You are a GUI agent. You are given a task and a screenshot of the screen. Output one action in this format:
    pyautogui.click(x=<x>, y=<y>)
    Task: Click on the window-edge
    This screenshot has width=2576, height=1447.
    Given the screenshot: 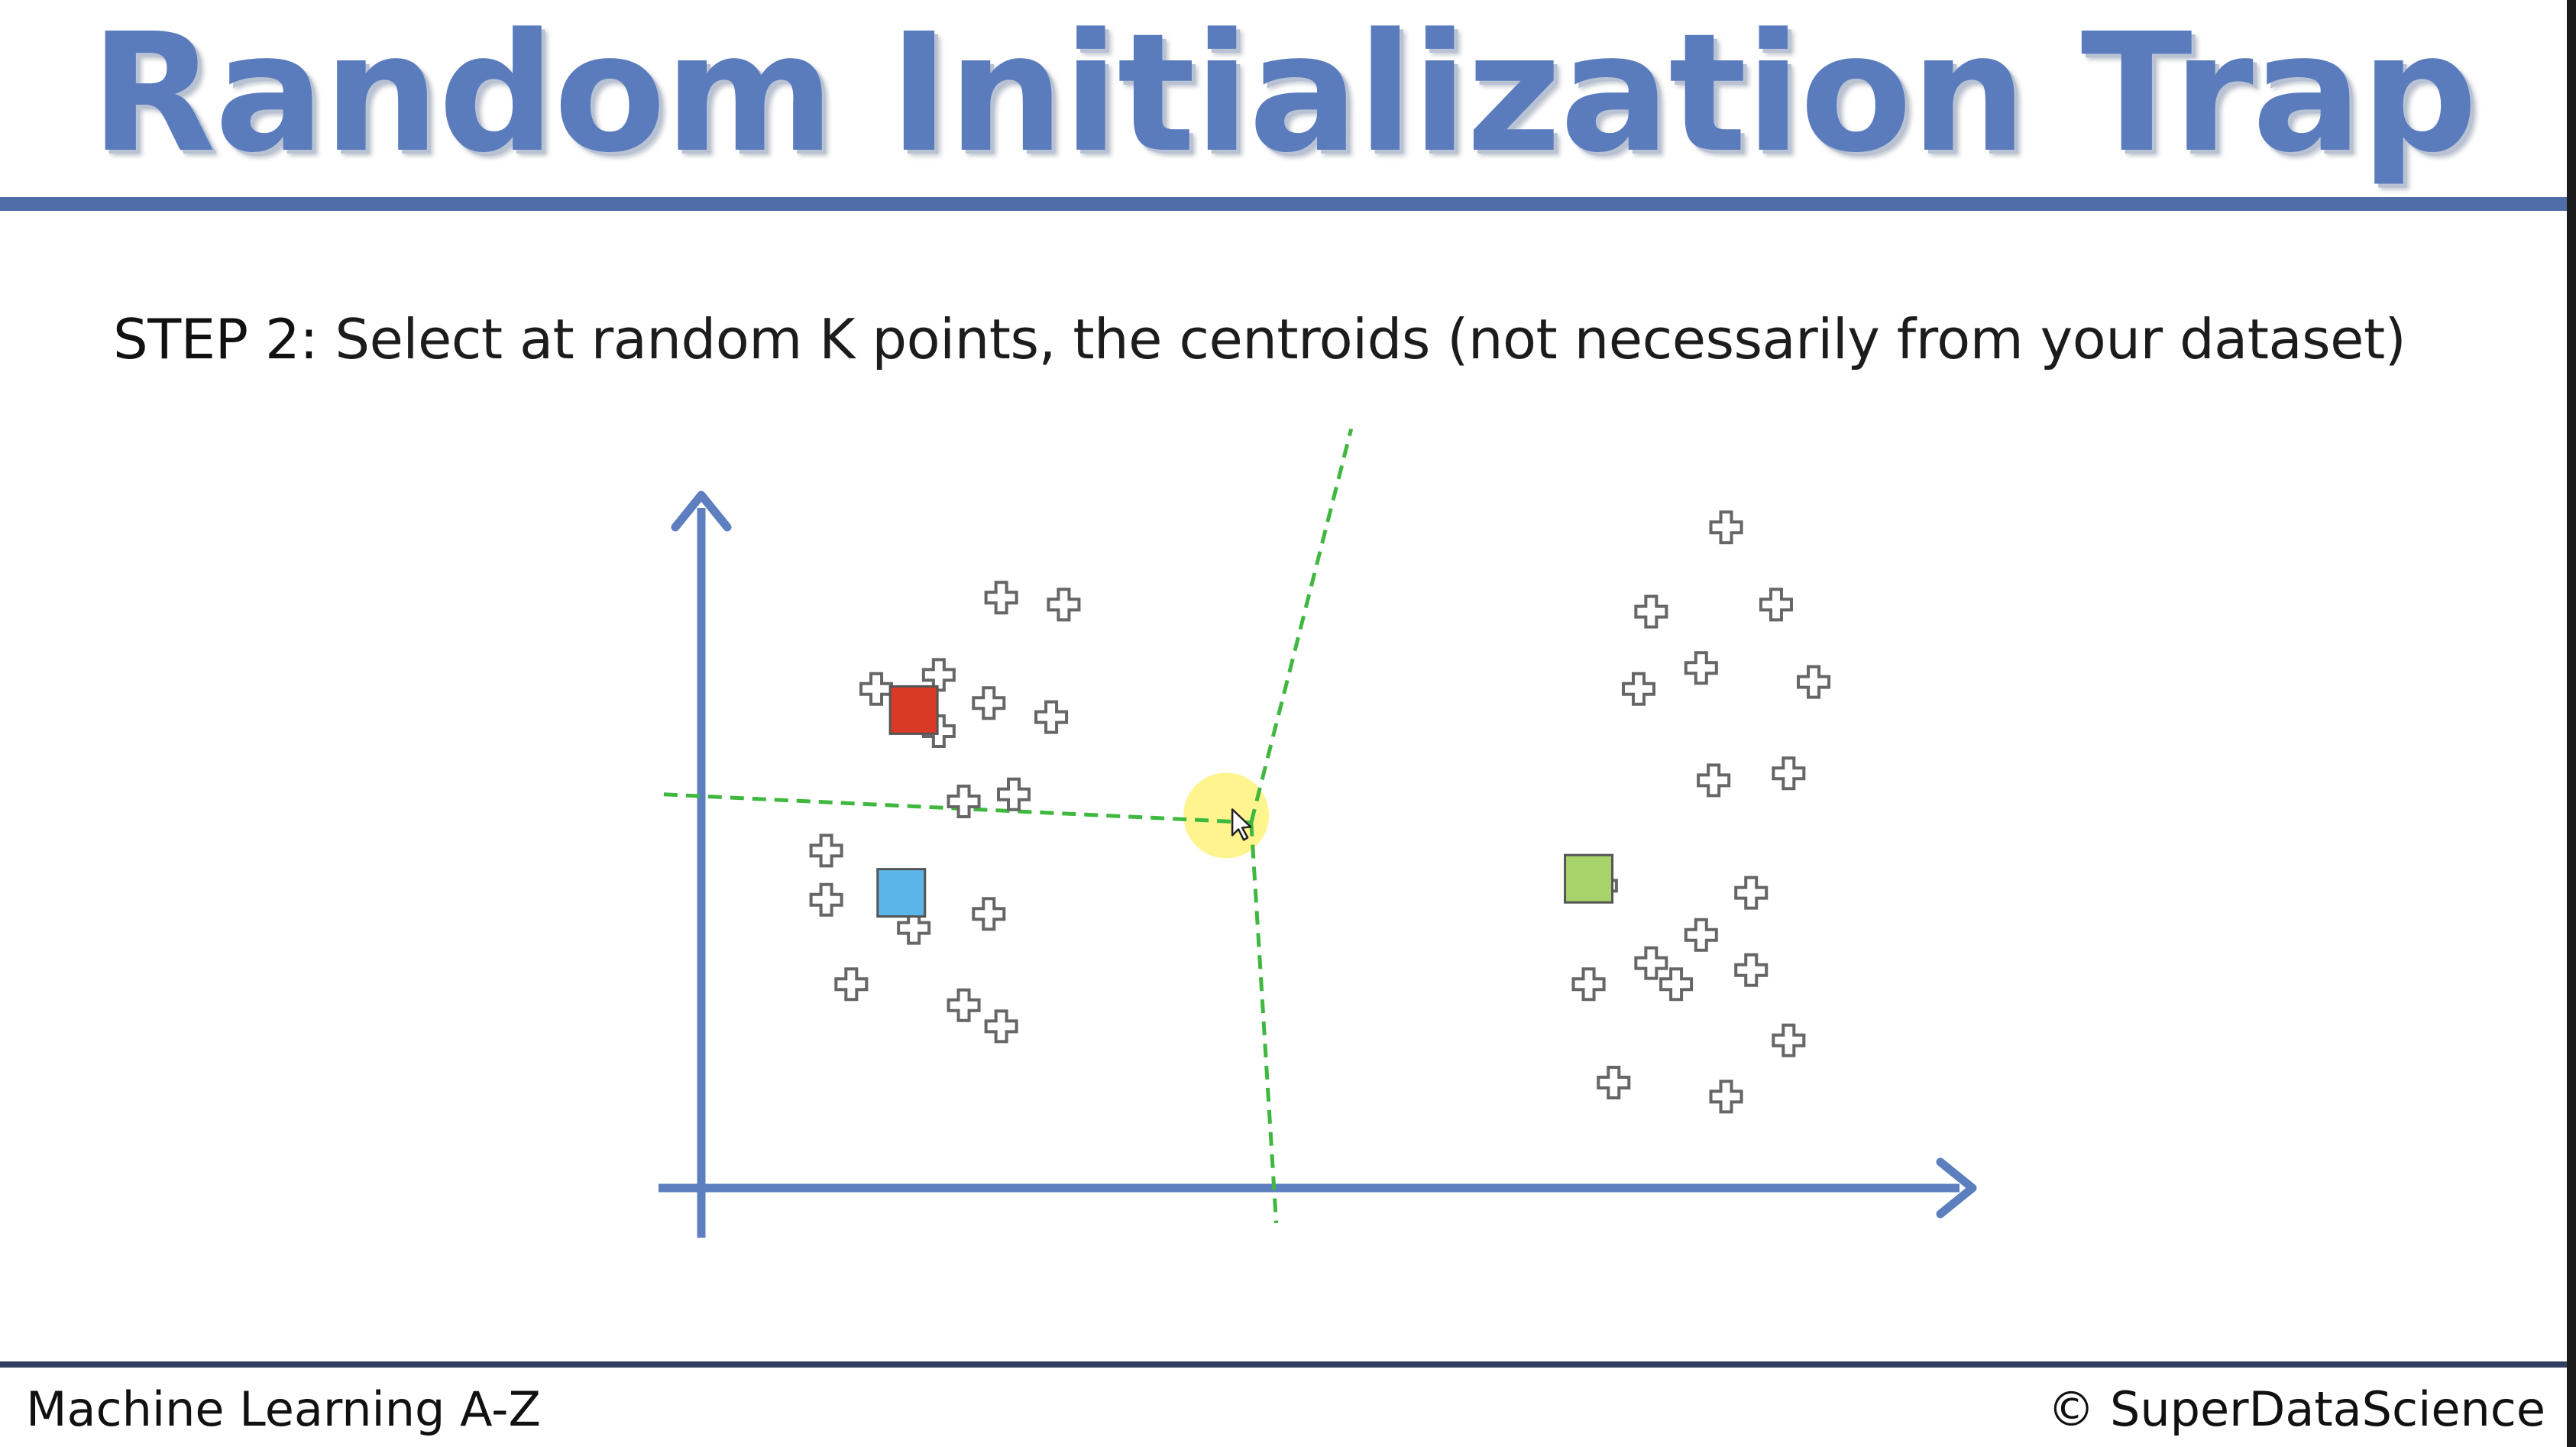 What is the action you would take?
    pyautogui.click(x=2571, y=723)
    